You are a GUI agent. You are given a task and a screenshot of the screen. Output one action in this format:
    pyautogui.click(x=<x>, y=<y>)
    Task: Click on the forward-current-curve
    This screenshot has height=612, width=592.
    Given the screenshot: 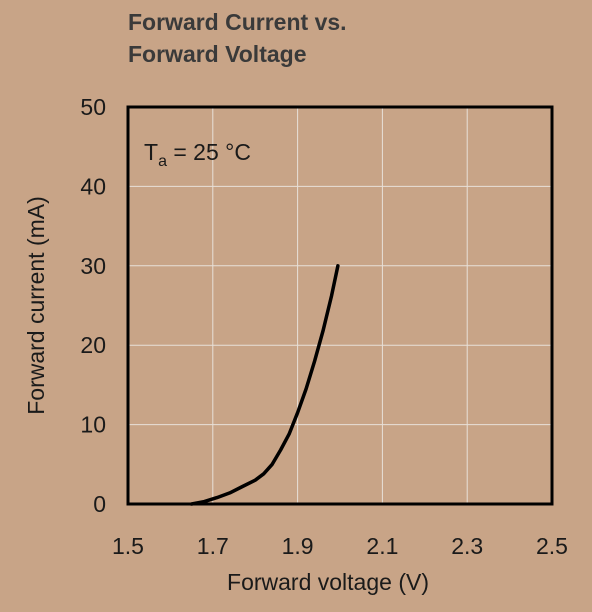 What is the action you would take?
    pyautogui.click(x=264, y=385)
    